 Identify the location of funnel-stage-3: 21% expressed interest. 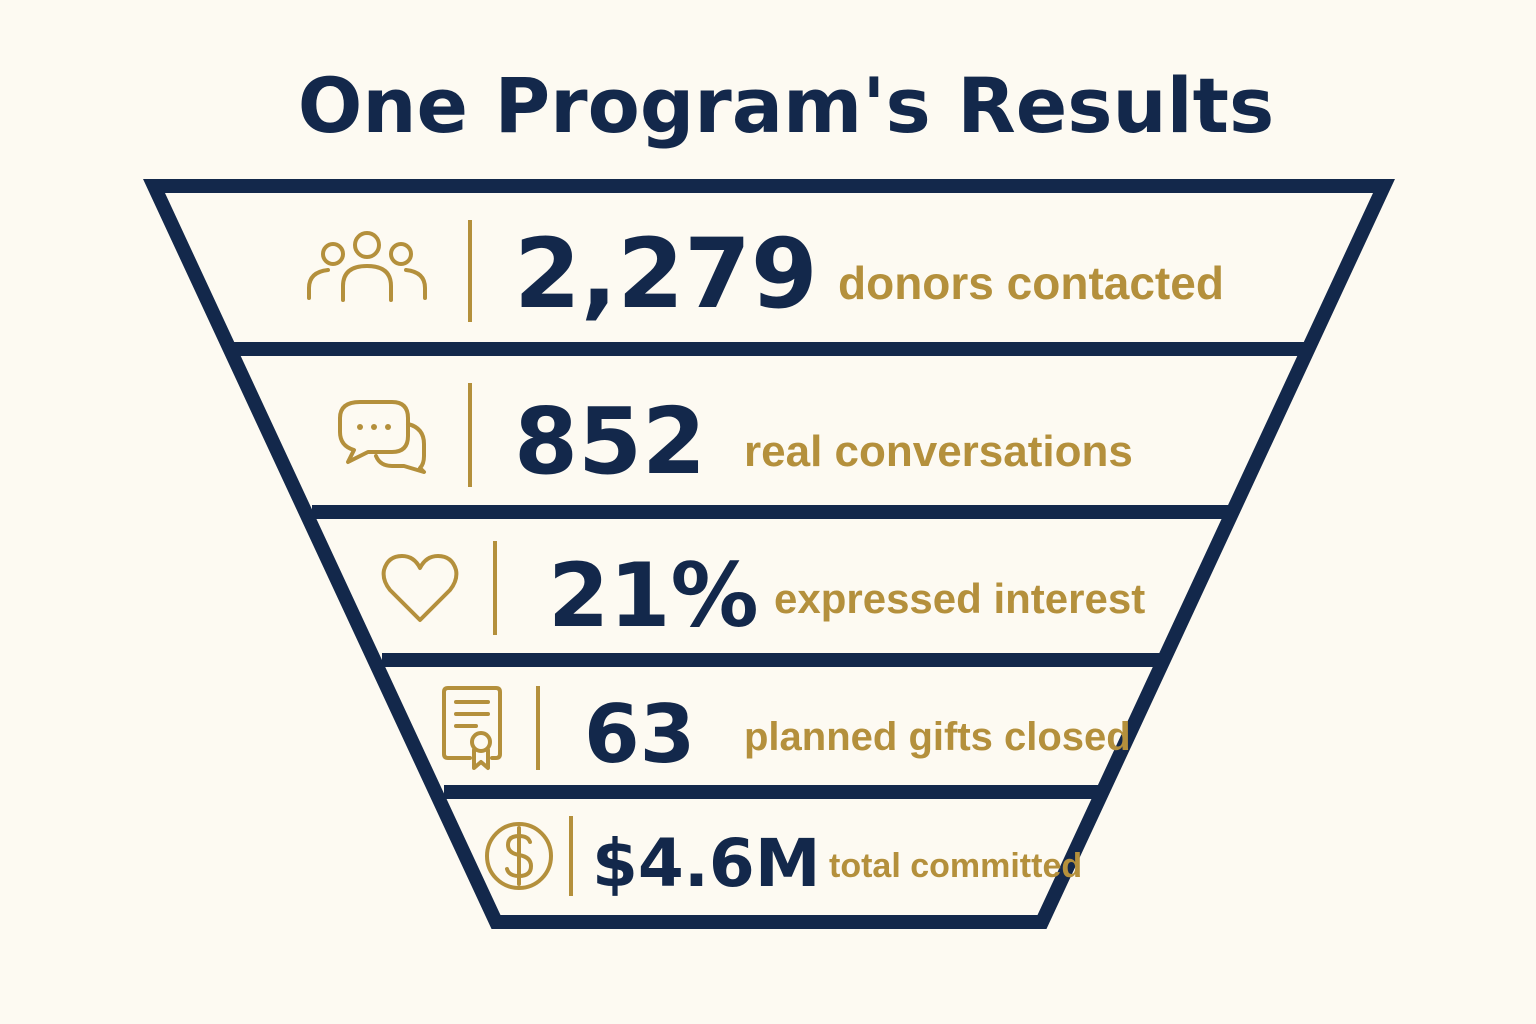
(763, 594).